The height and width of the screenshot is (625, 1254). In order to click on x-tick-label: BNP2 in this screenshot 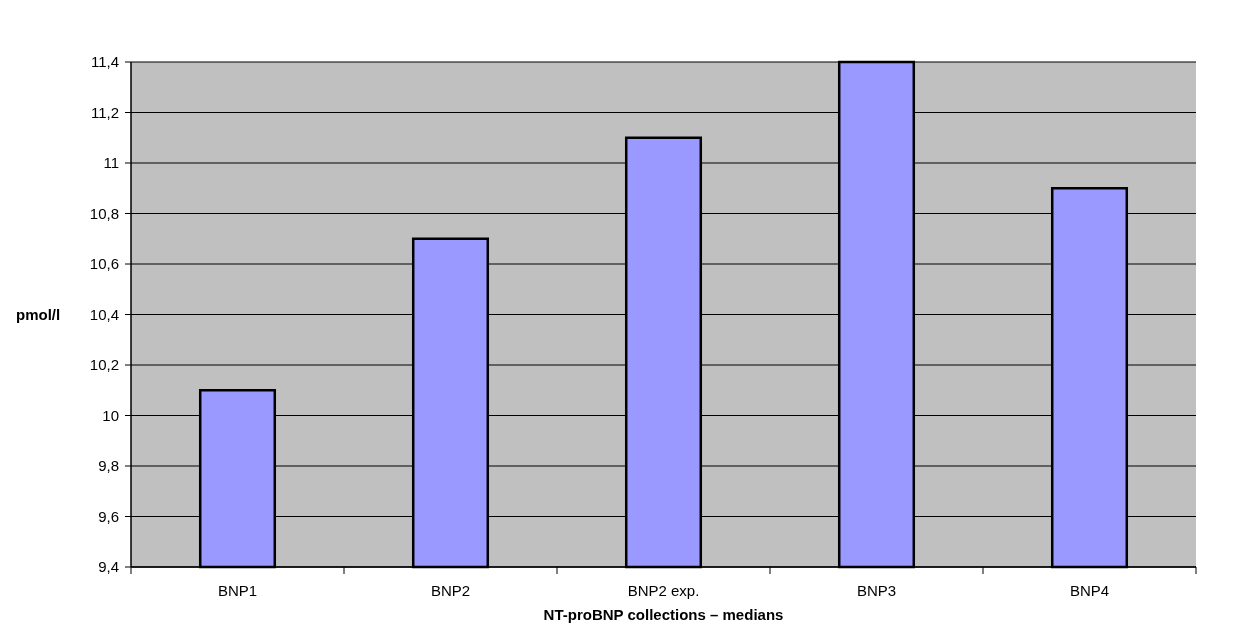, I will do `click(450, 591)`.